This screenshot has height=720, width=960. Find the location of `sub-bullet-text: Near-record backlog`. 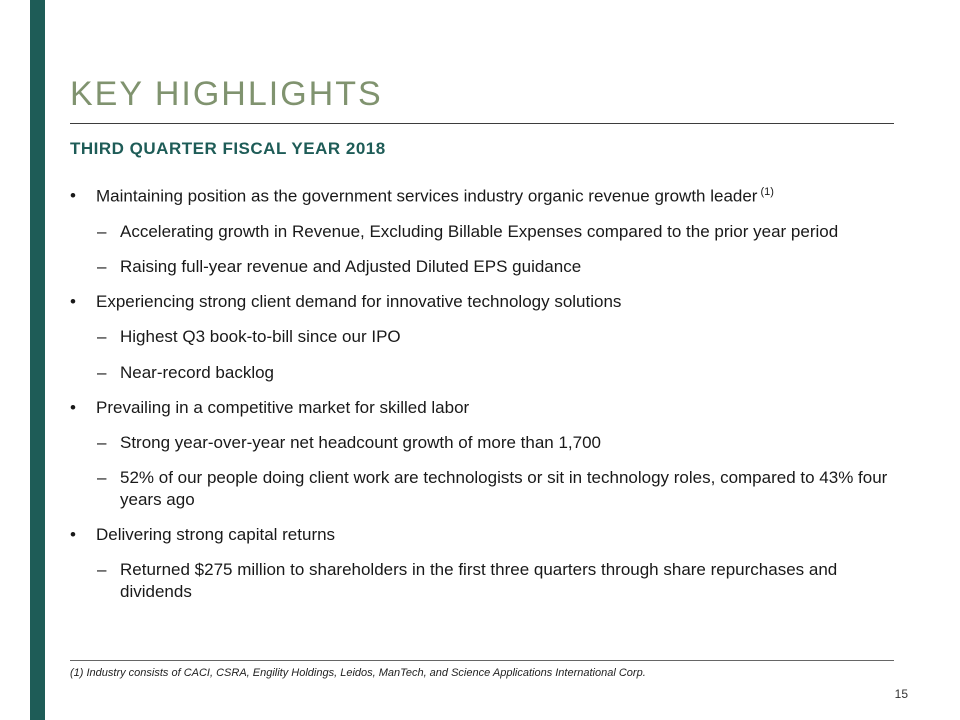

sub-bullet-text: Near-record backlog is located at coordinates (197, 372).